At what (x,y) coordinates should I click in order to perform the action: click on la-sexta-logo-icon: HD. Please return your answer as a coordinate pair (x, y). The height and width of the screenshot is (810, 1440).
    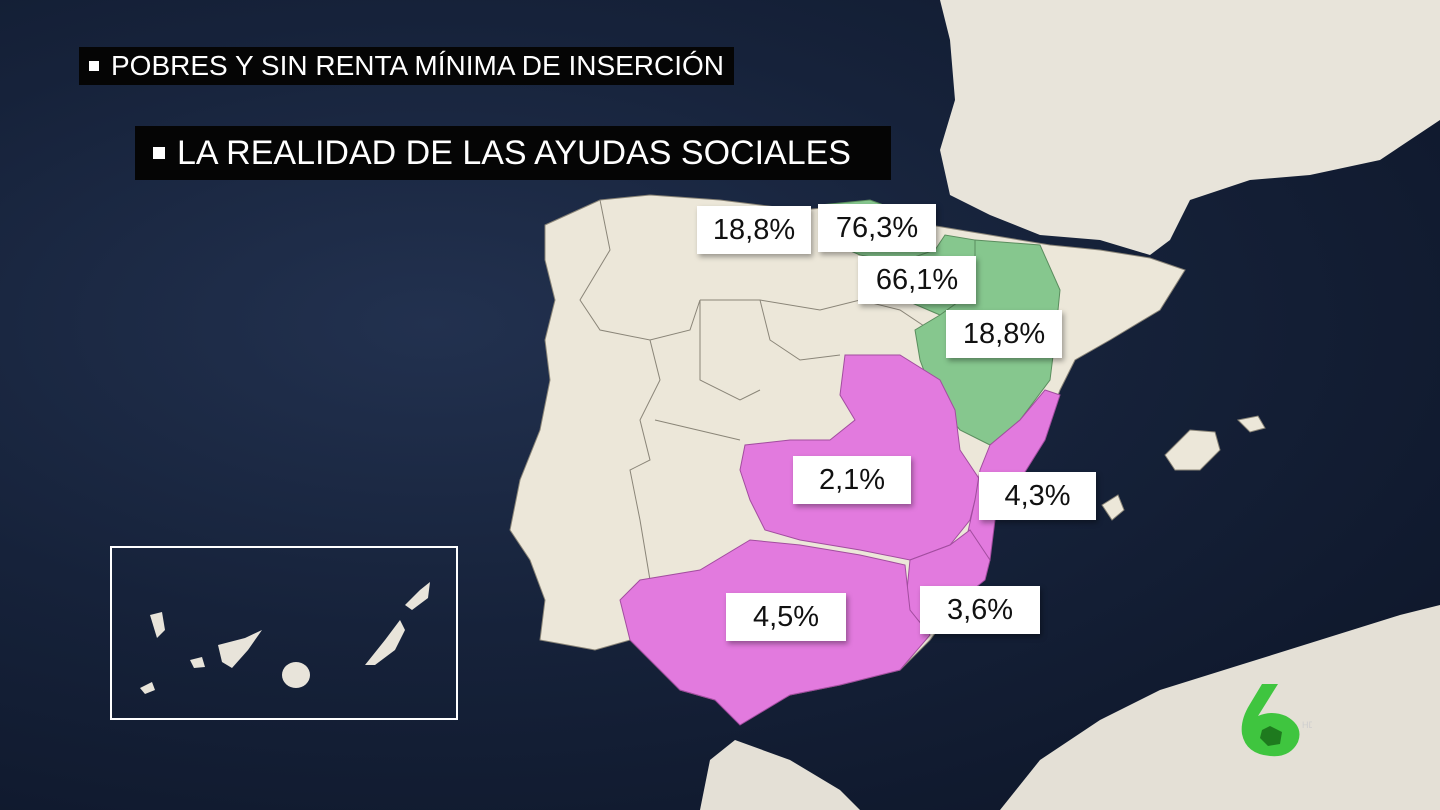
    Looking at the image, I should click on (1276, 720).